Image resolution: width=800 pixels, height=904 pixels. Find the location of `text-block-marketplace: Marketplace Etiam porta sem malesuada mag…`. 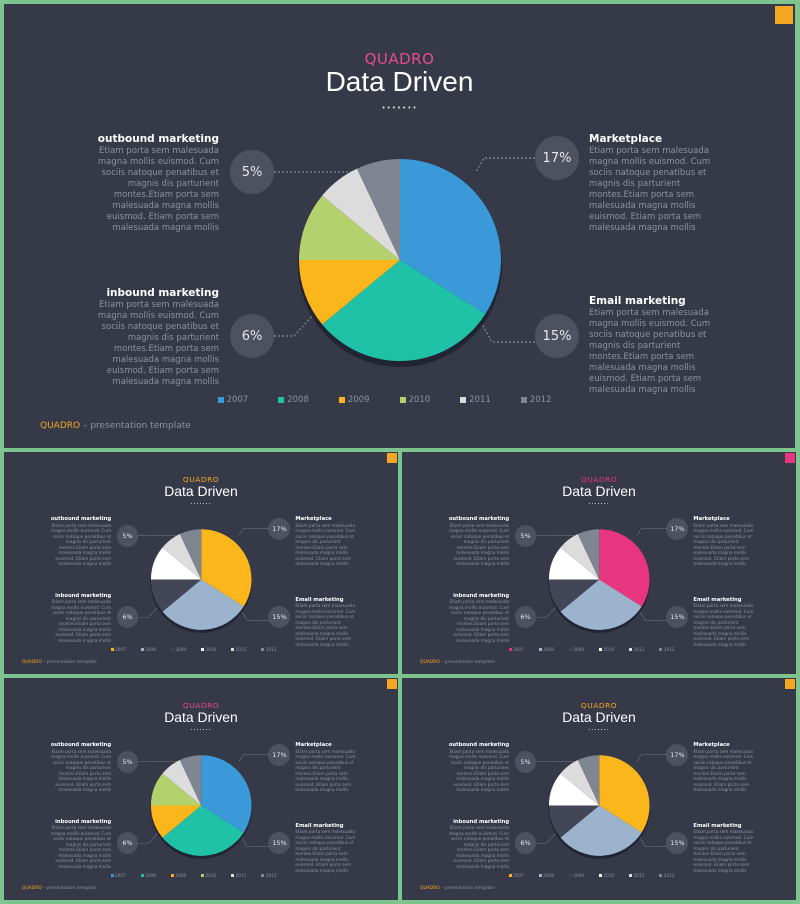

text-block-marketplace: Marketplace Etiam porta sem malesuada mag… is located at coordinates (728, 767).